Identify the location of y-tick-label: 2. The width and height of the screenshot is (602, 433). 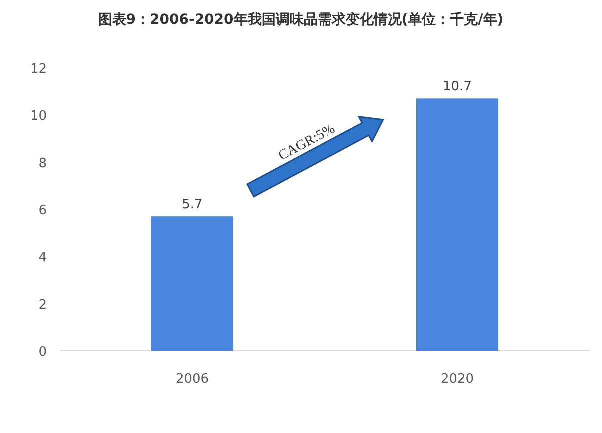
(42, 305).